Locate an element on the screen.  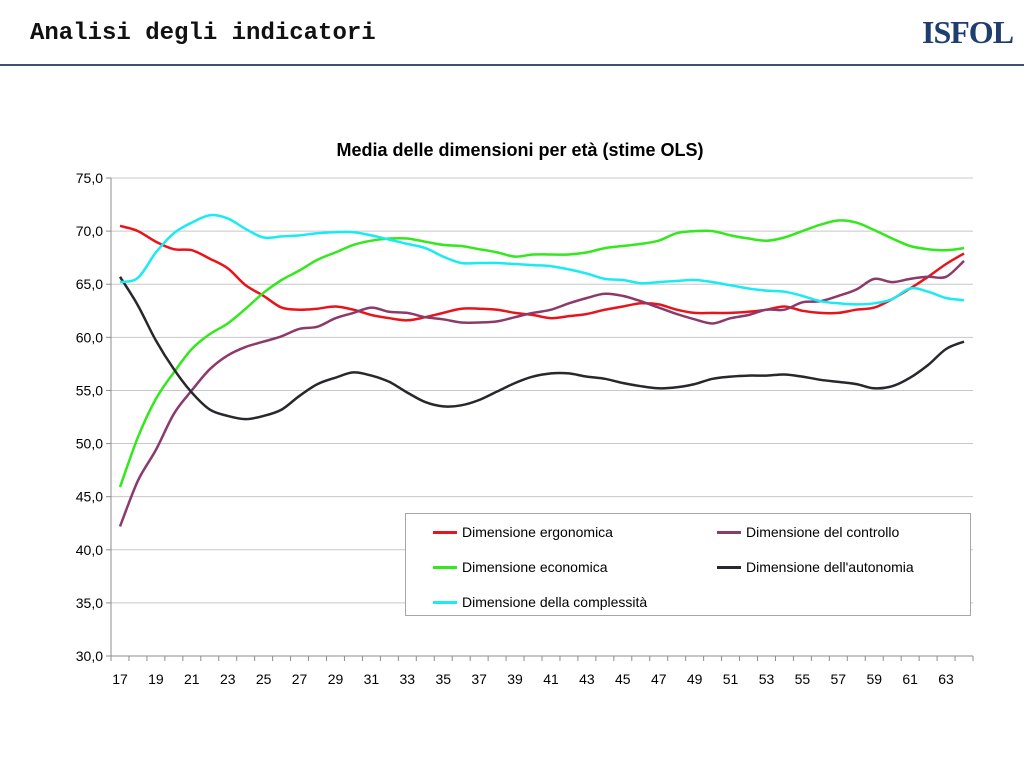
x-tick-label: 39 is located at coordinates (515, 679).